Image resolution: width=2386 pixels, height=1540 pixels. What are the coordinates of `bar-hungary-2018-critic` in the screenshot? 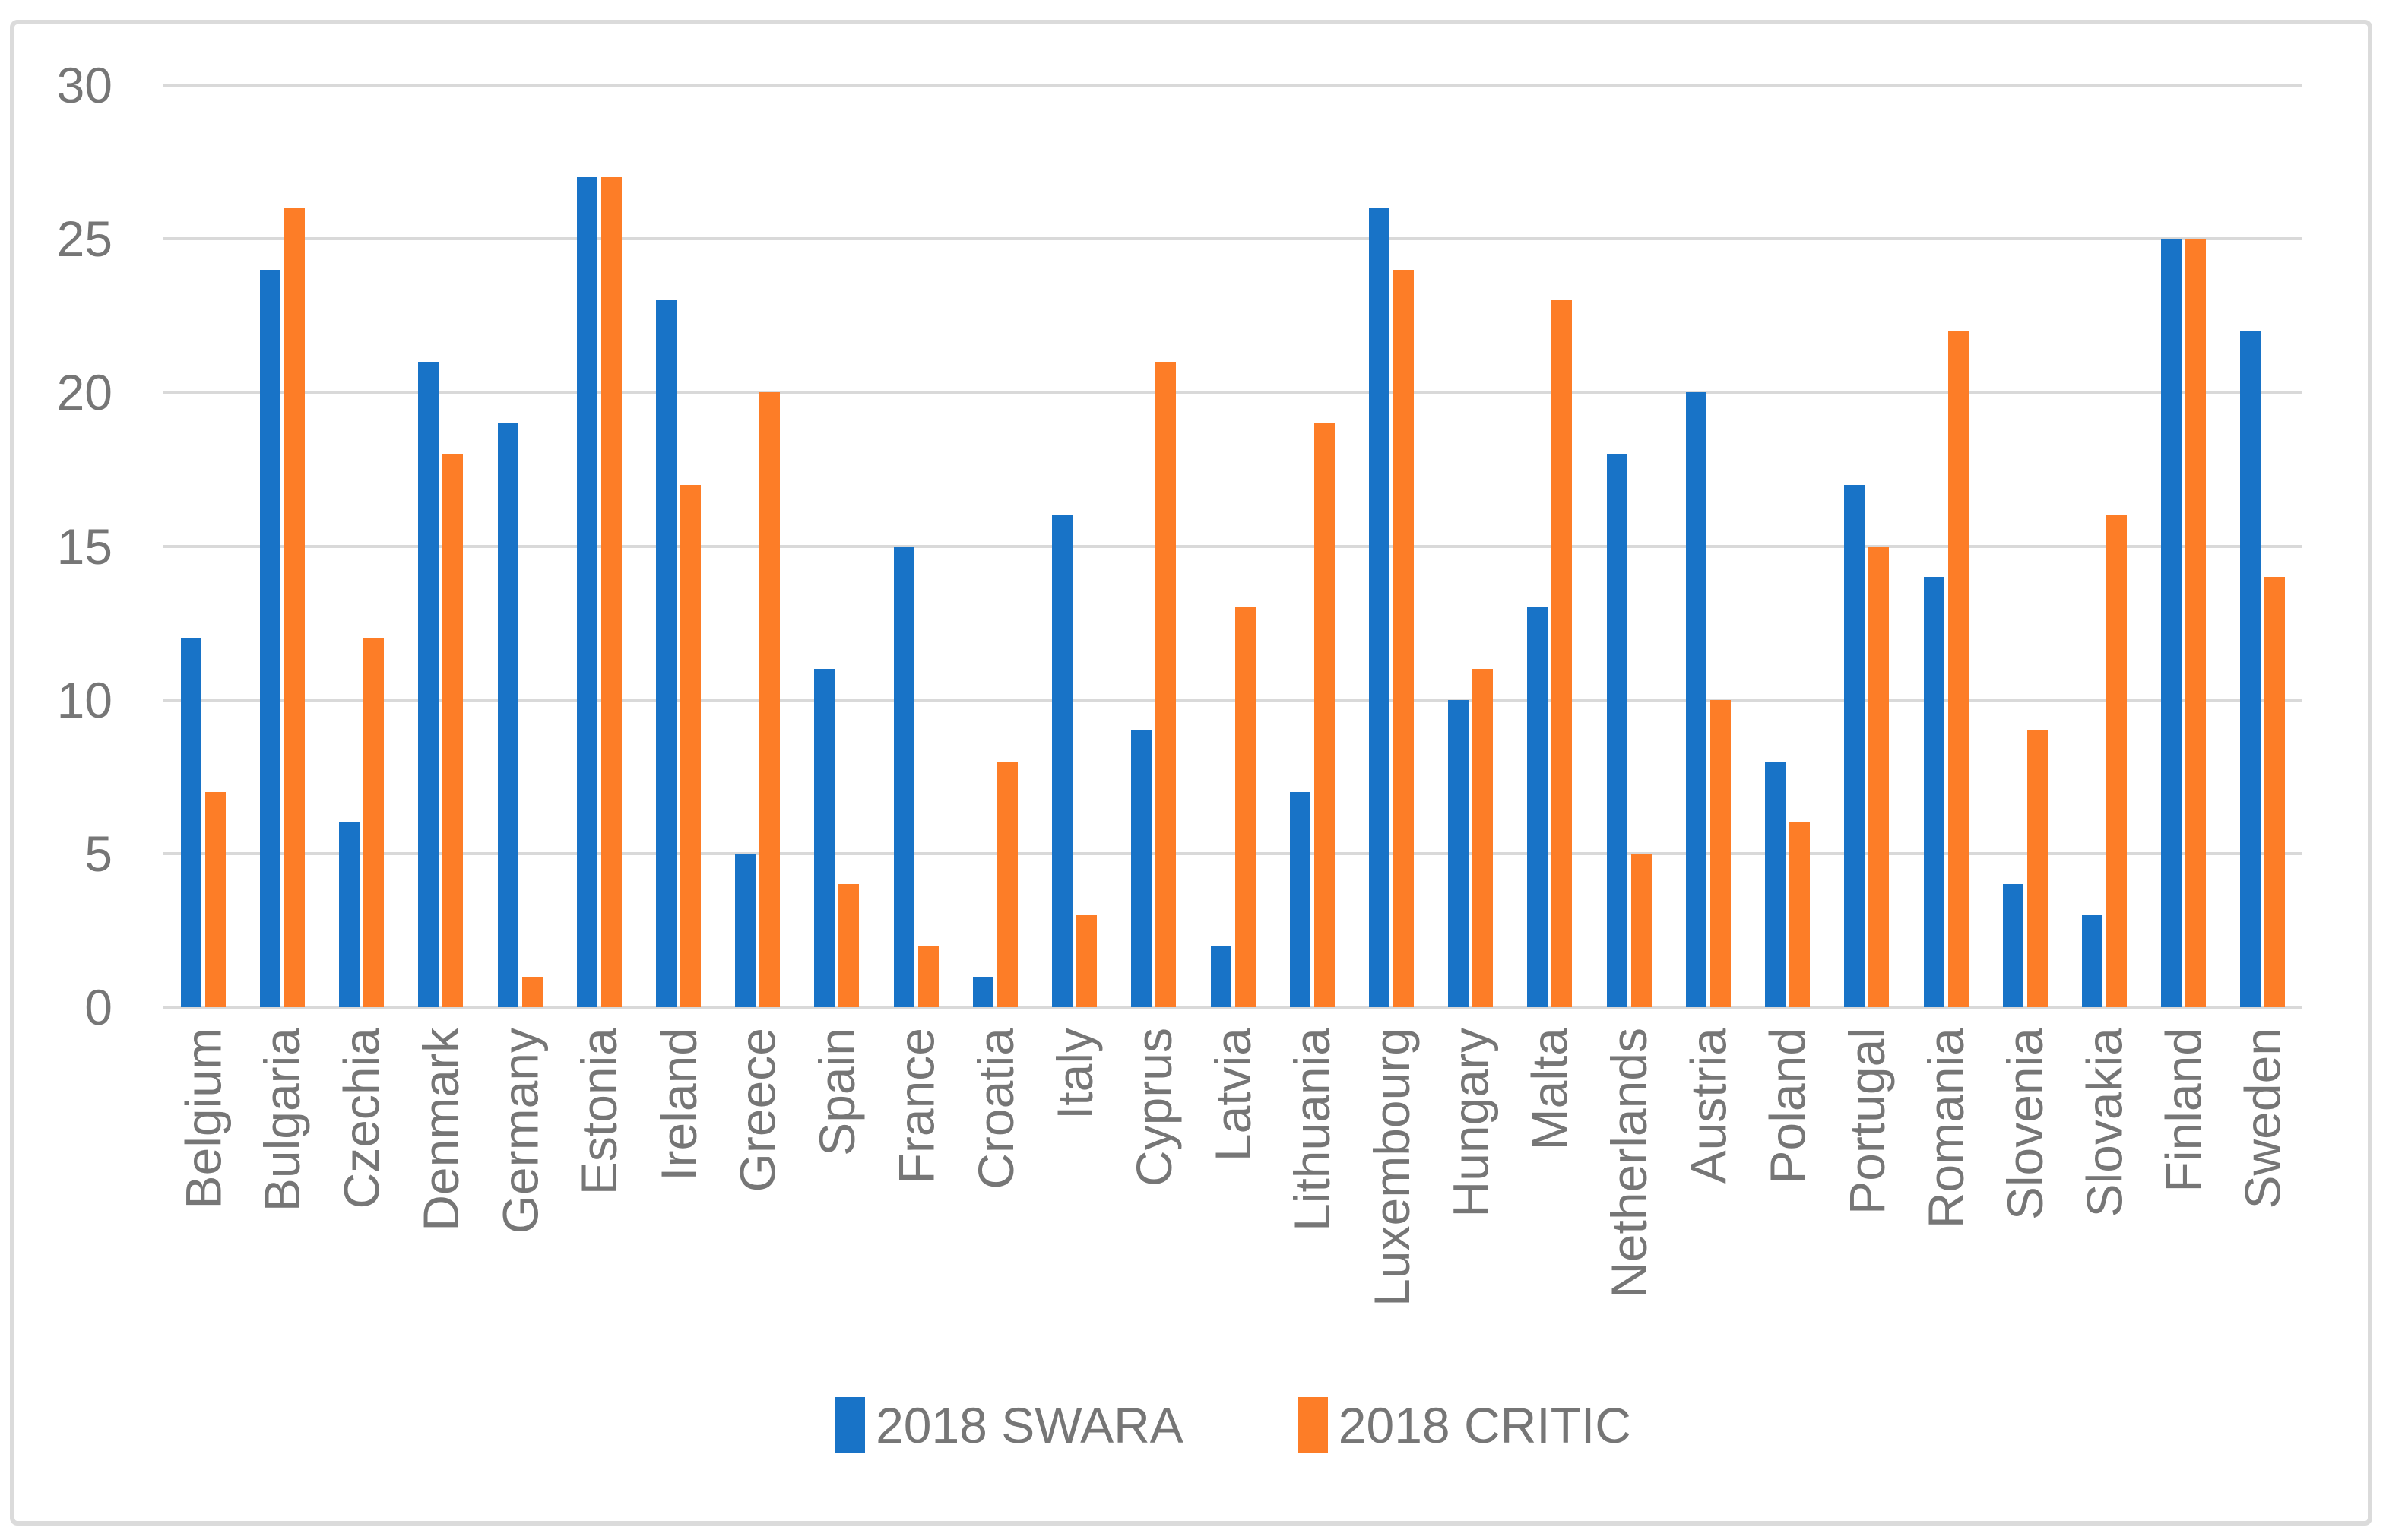 It's located at (1483, 838).